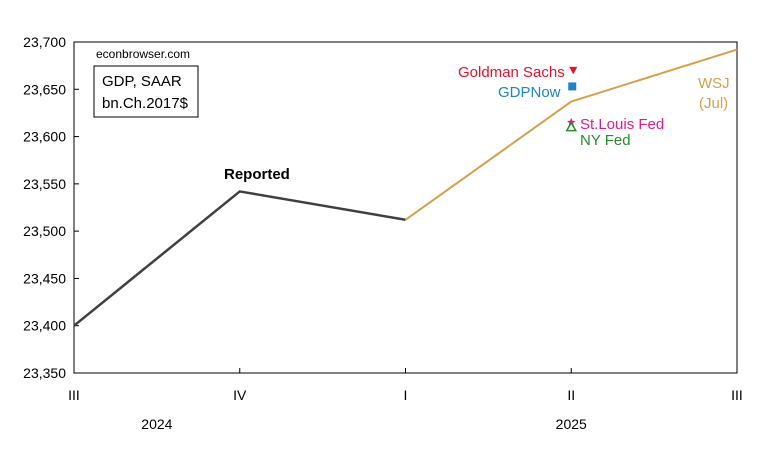 The width and height of the screenshot is (780, 470). Describe the element at coordinates (511, 72) in the screenshot. I see `forecast-label-goldman-sachs: Goldman Sachs` at that location.